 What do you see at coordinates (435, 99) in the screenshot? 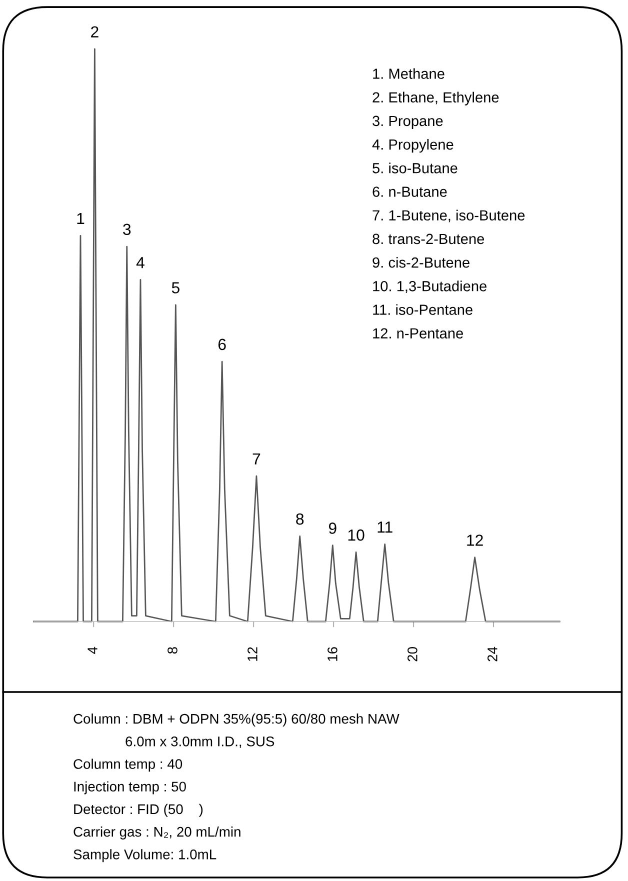
I see `annotation: 2. Ethane, Ethylene` at bounding box center [435, 99].